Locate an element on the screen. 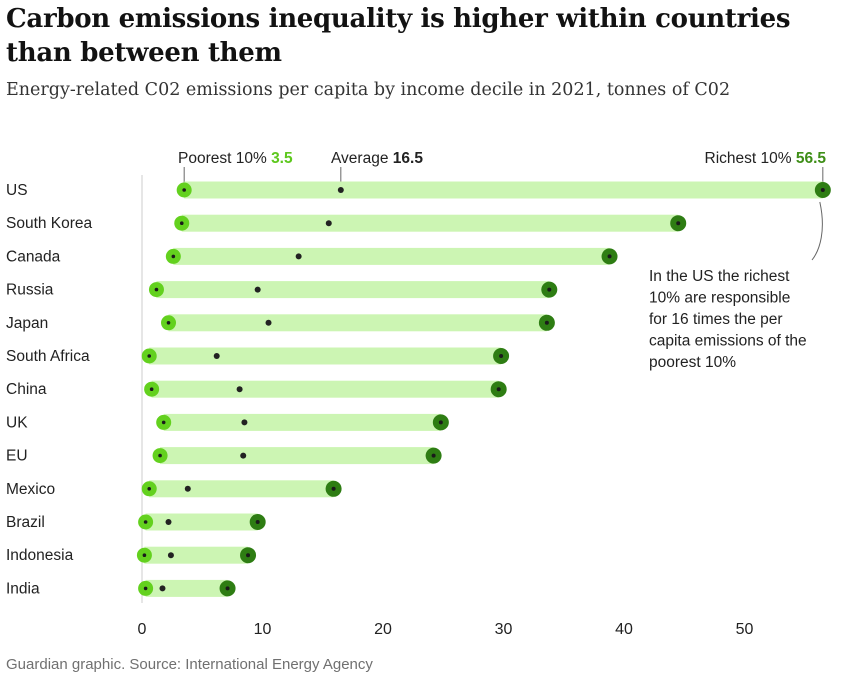 The width and height of the screenshot is (843, 679). row-us: US is located at coordinates (418, 190).